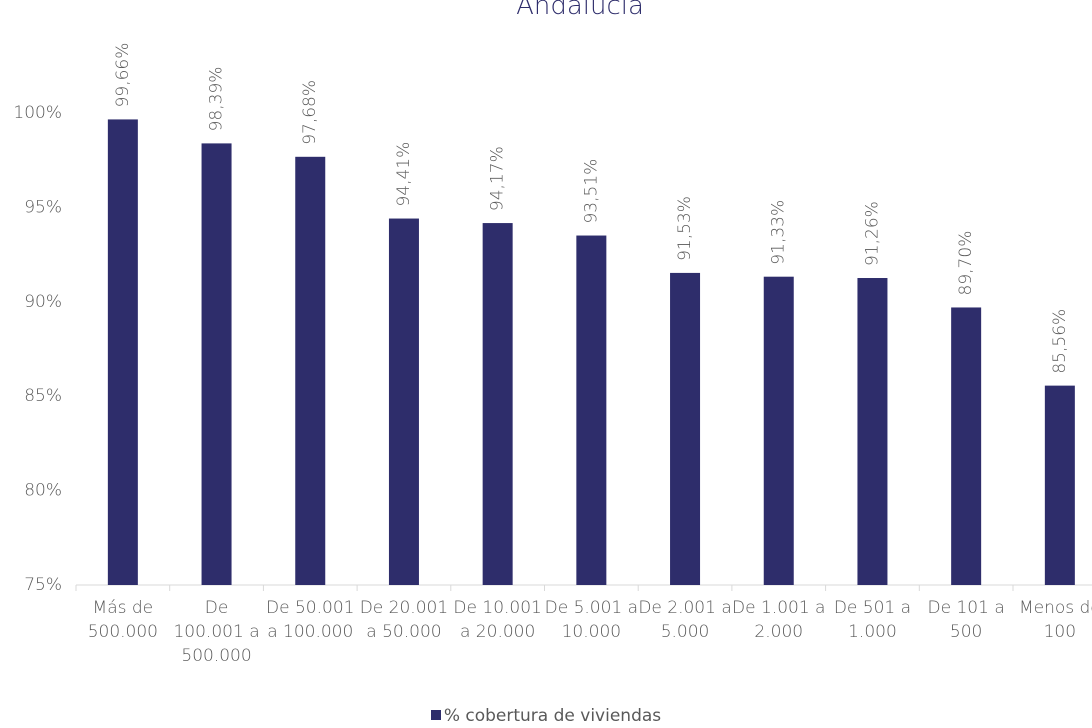 The height and width of the screenshot is (728, 1092). Describe the element at coordinates (404, 174) in the screenshot. I see `data-label: 94,41%` at that location.